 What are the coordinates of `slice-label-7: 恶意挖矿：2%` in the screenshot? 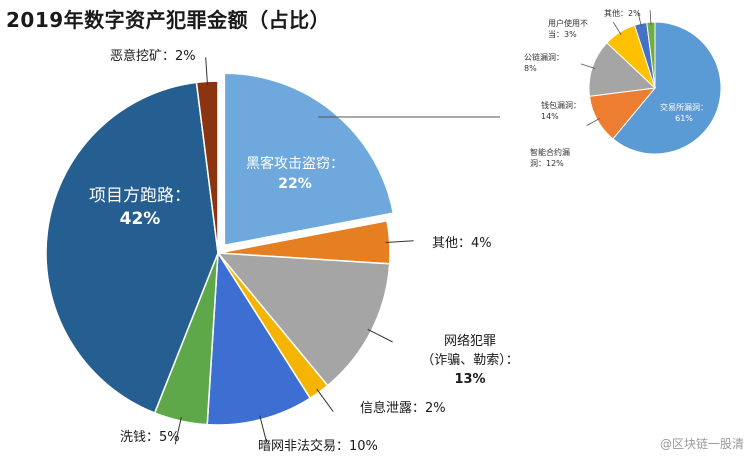 It's located at (153, 56).